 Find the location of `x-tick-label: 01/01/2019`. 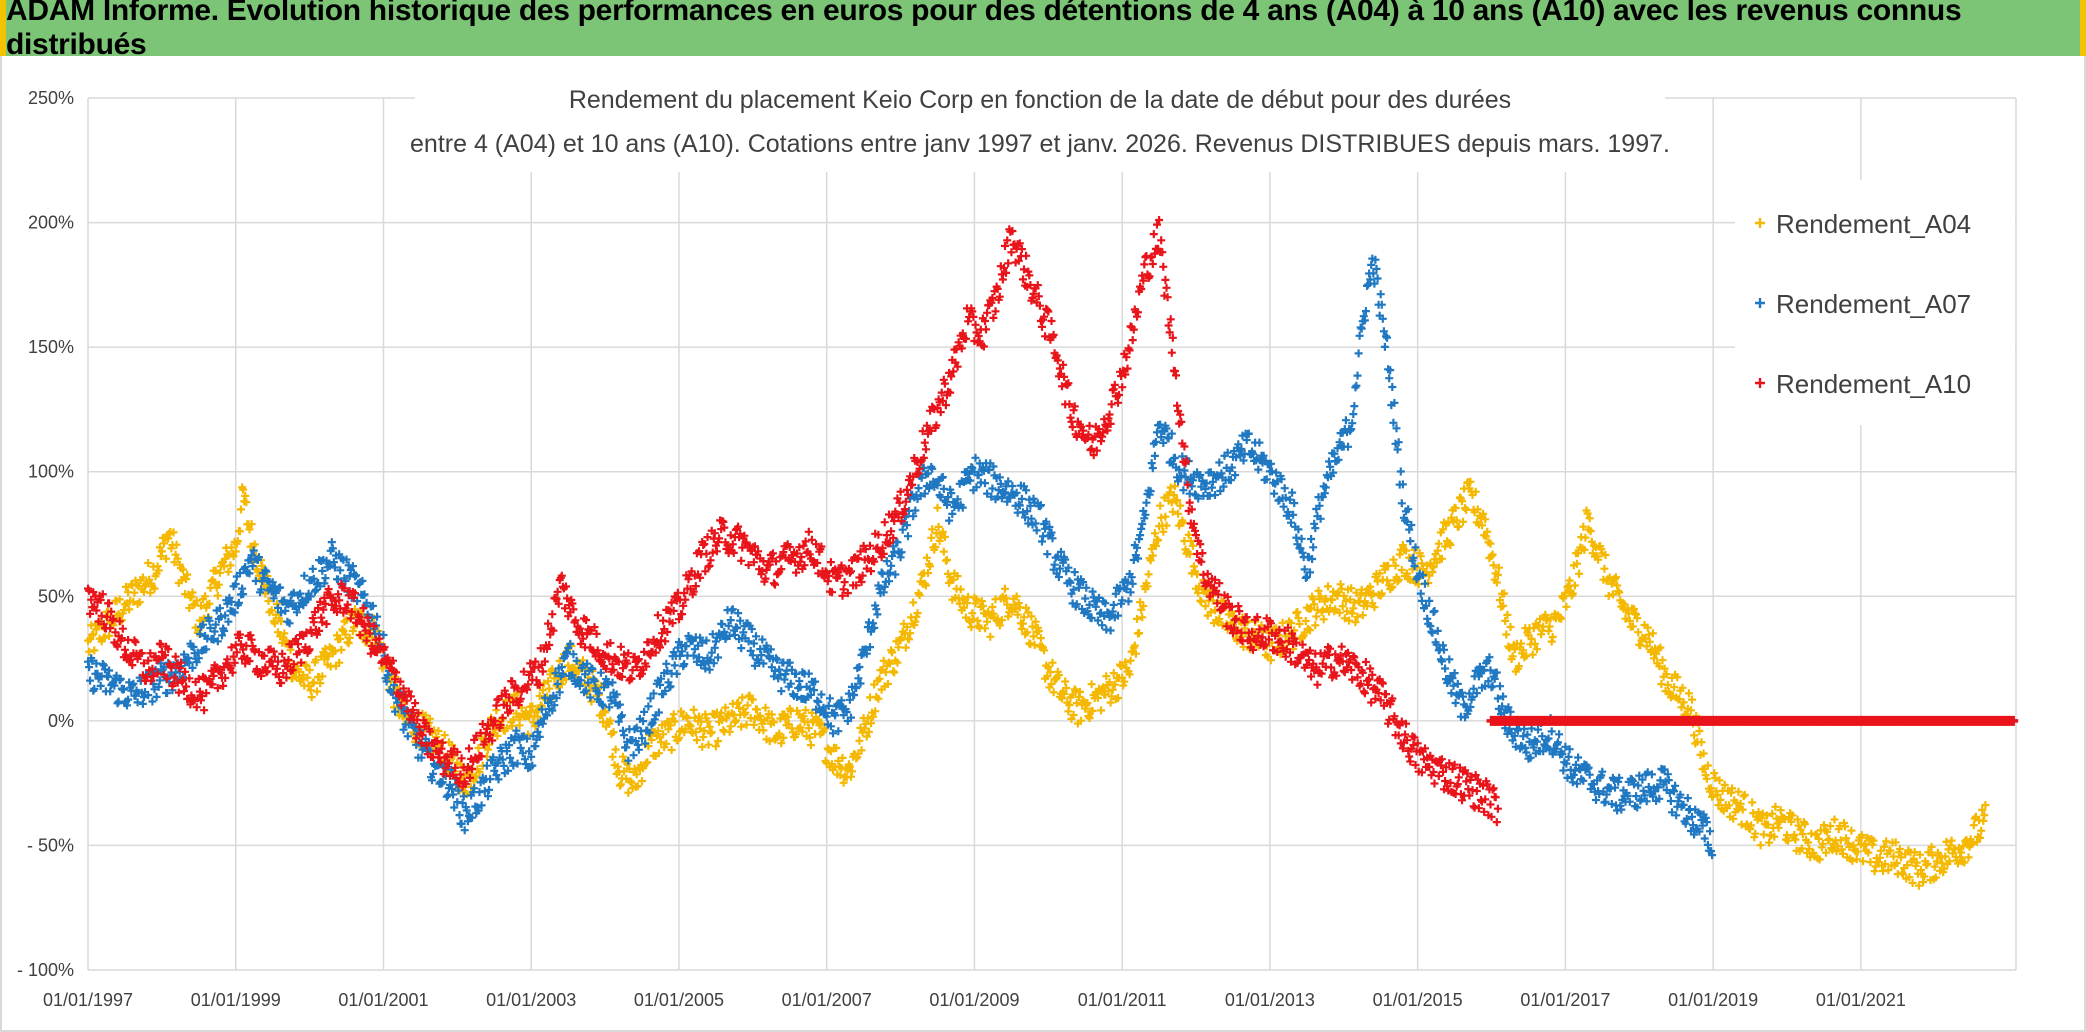

x-tick-label: 01/01/2019 is located at coordinates (1713, 1000).